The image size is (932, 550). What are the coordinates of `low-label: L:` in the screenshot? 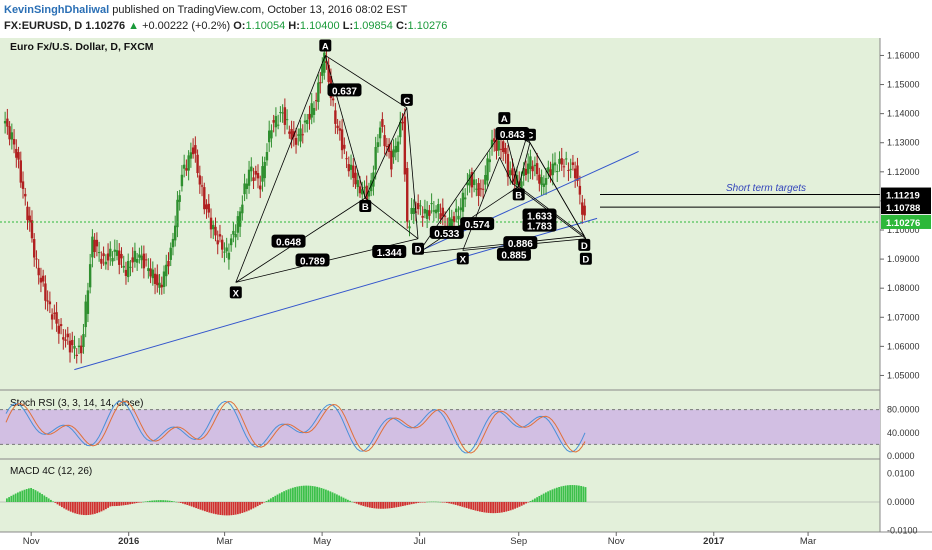 It's located at (348, 26).